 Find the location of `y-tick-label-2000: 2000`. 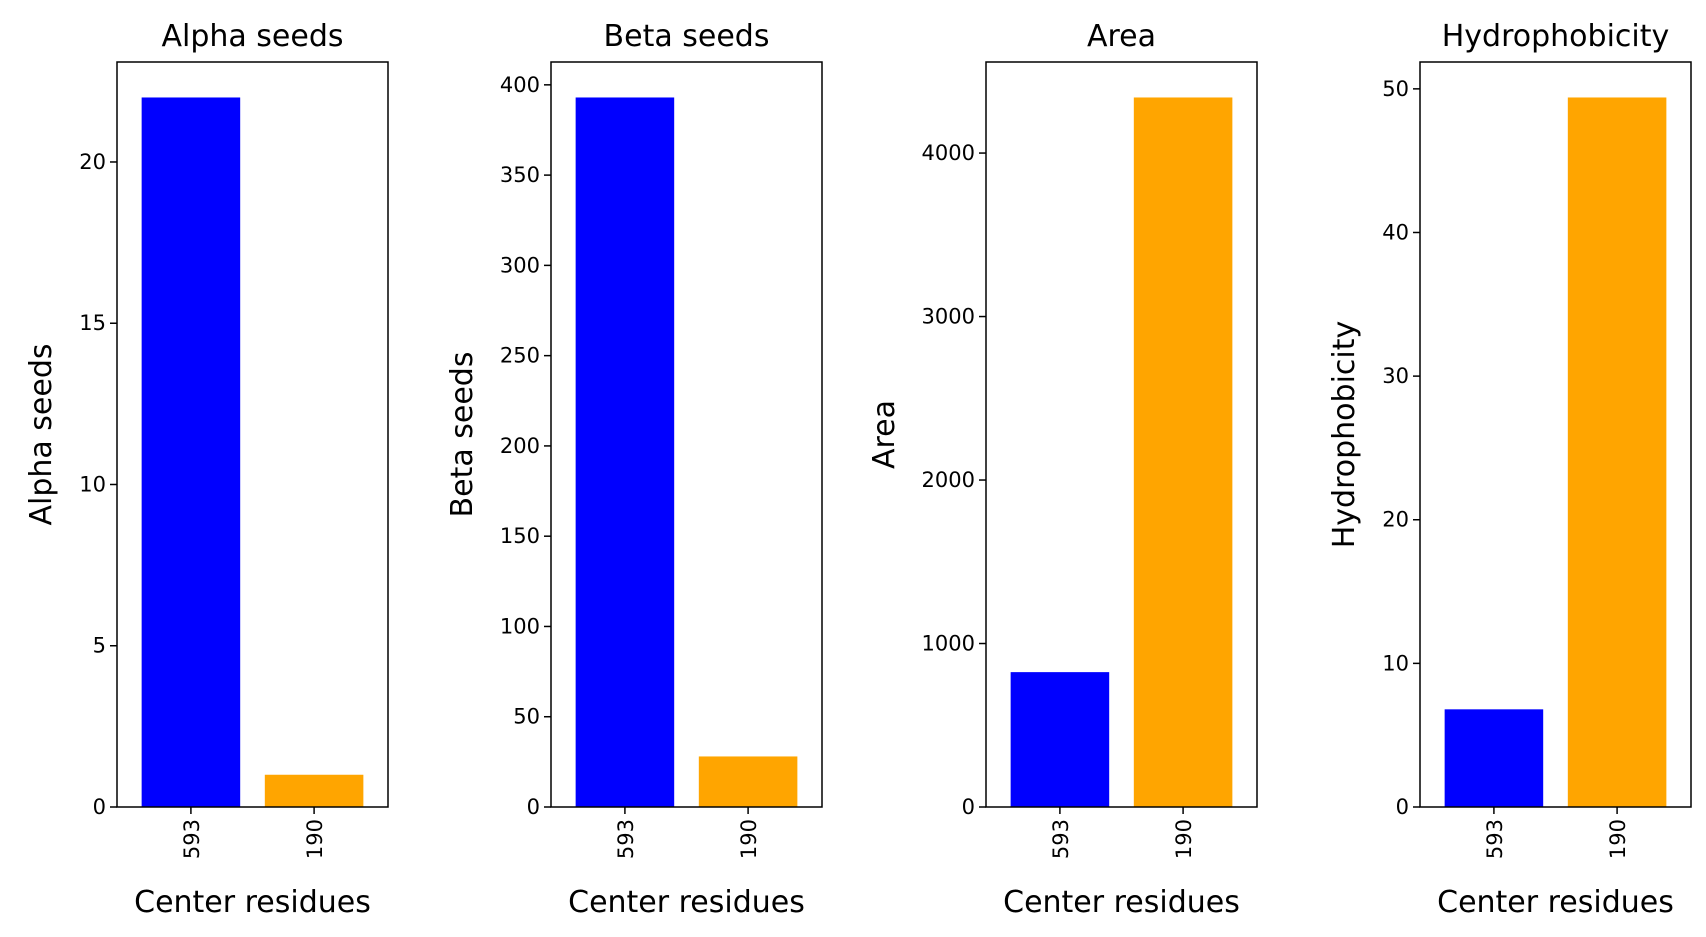

y-tick-label-2000: 2000 is located at coordinates (948, 480).